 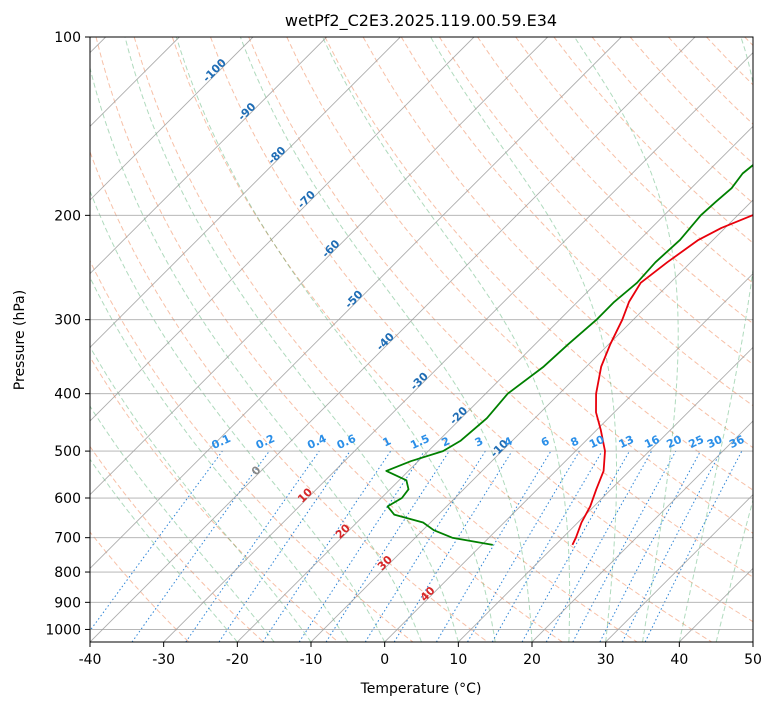 I want to click on isotherm-label: -20, so click(x=458, y=415).